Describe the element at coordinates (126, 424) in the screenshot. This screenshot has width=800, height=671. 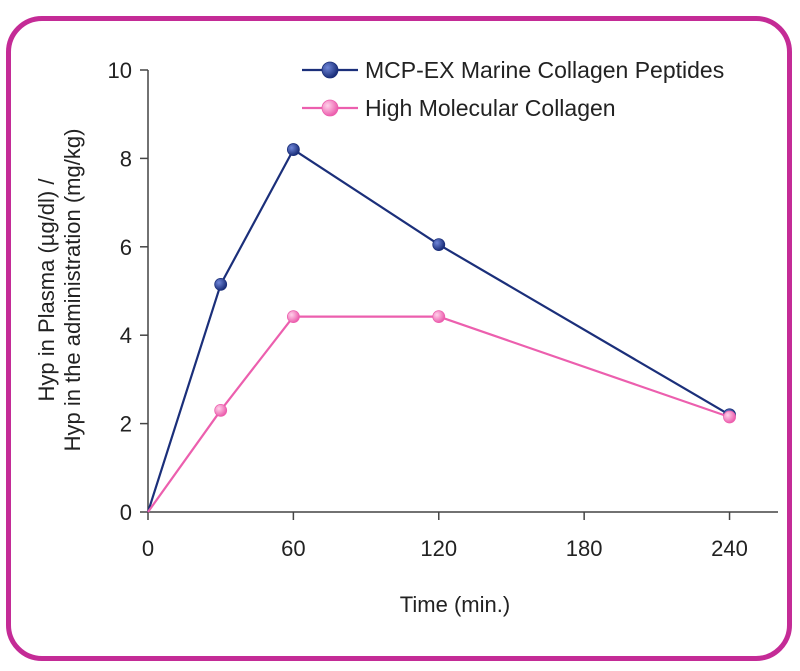
I see `y-tick-label: 2` at that location.